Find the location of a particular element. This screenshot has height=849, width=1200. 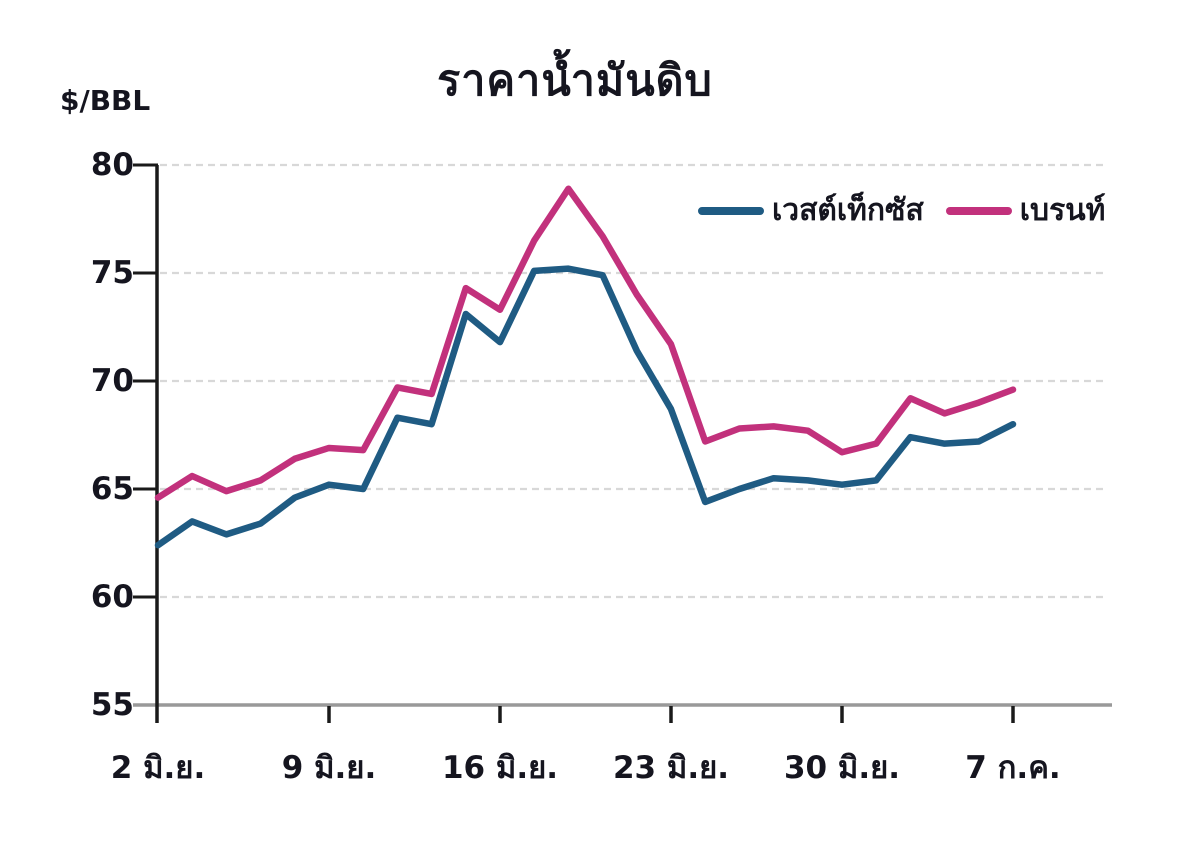

y-tick-label-55: 55 is located at coordinates (112, 705).